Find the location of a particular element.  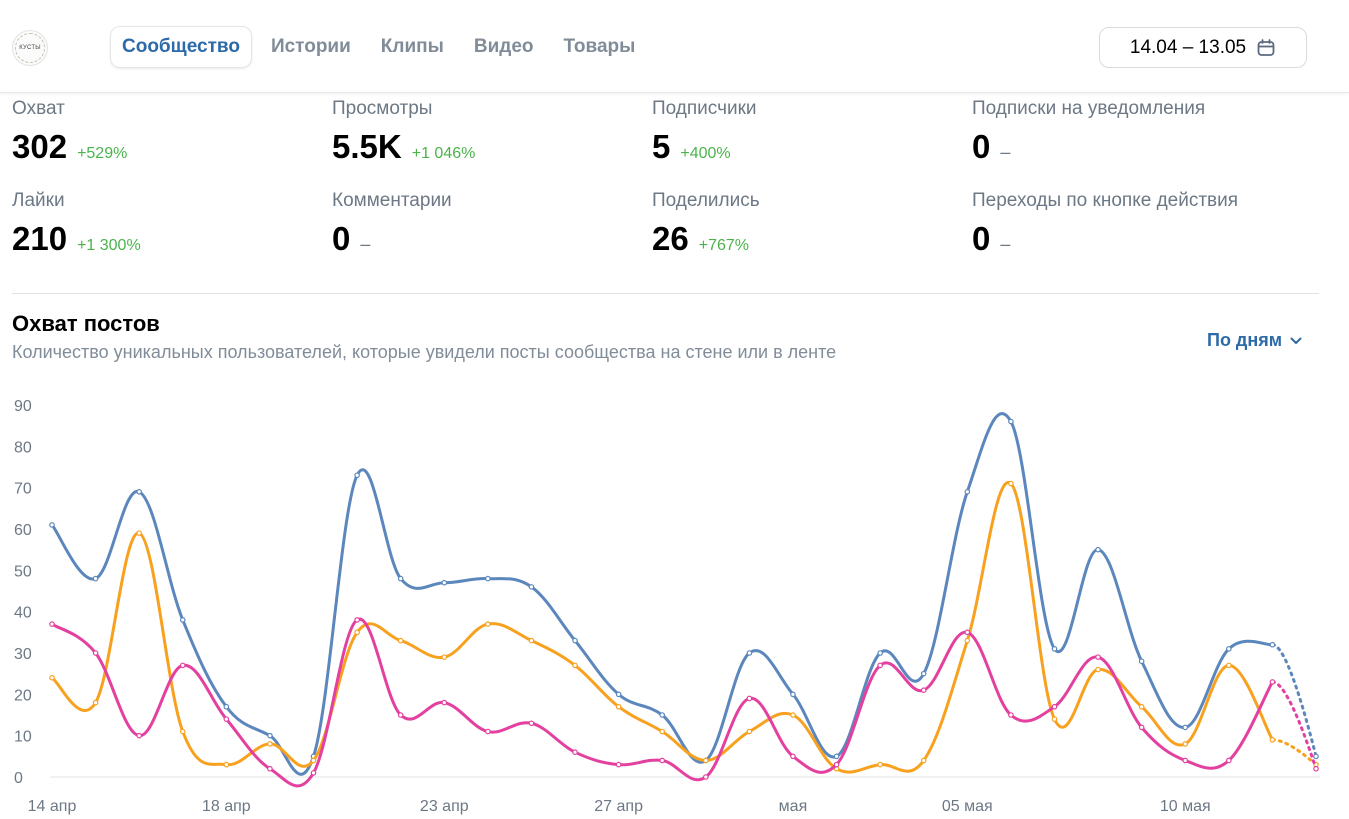

community-avatar: КУСТЫ is located at coordinates (30, 48).